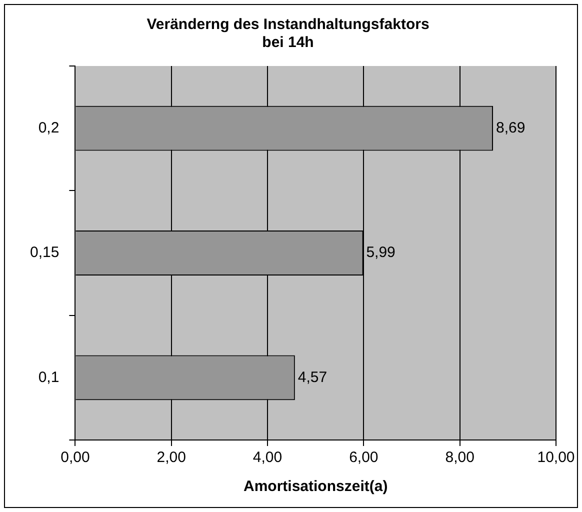  I want to click on data-label: 8,69, so click(511, 127).